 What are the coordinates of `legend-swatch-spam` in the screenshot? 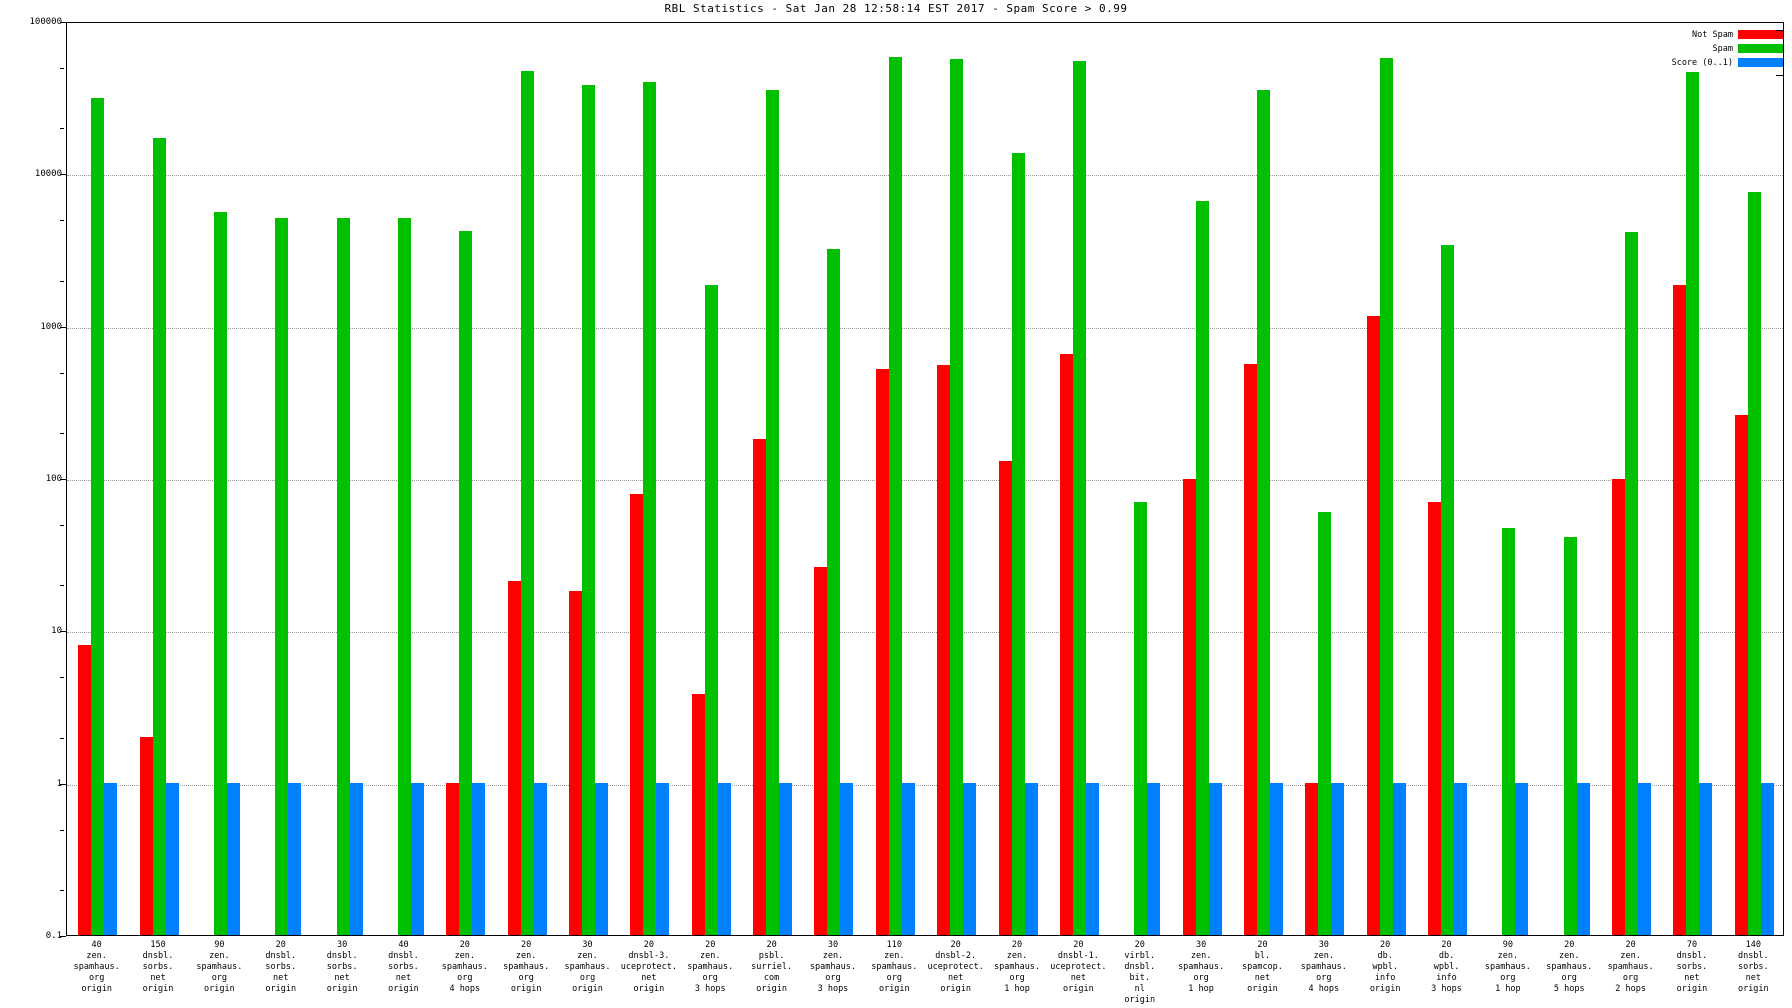 It's located at (1761, 48).